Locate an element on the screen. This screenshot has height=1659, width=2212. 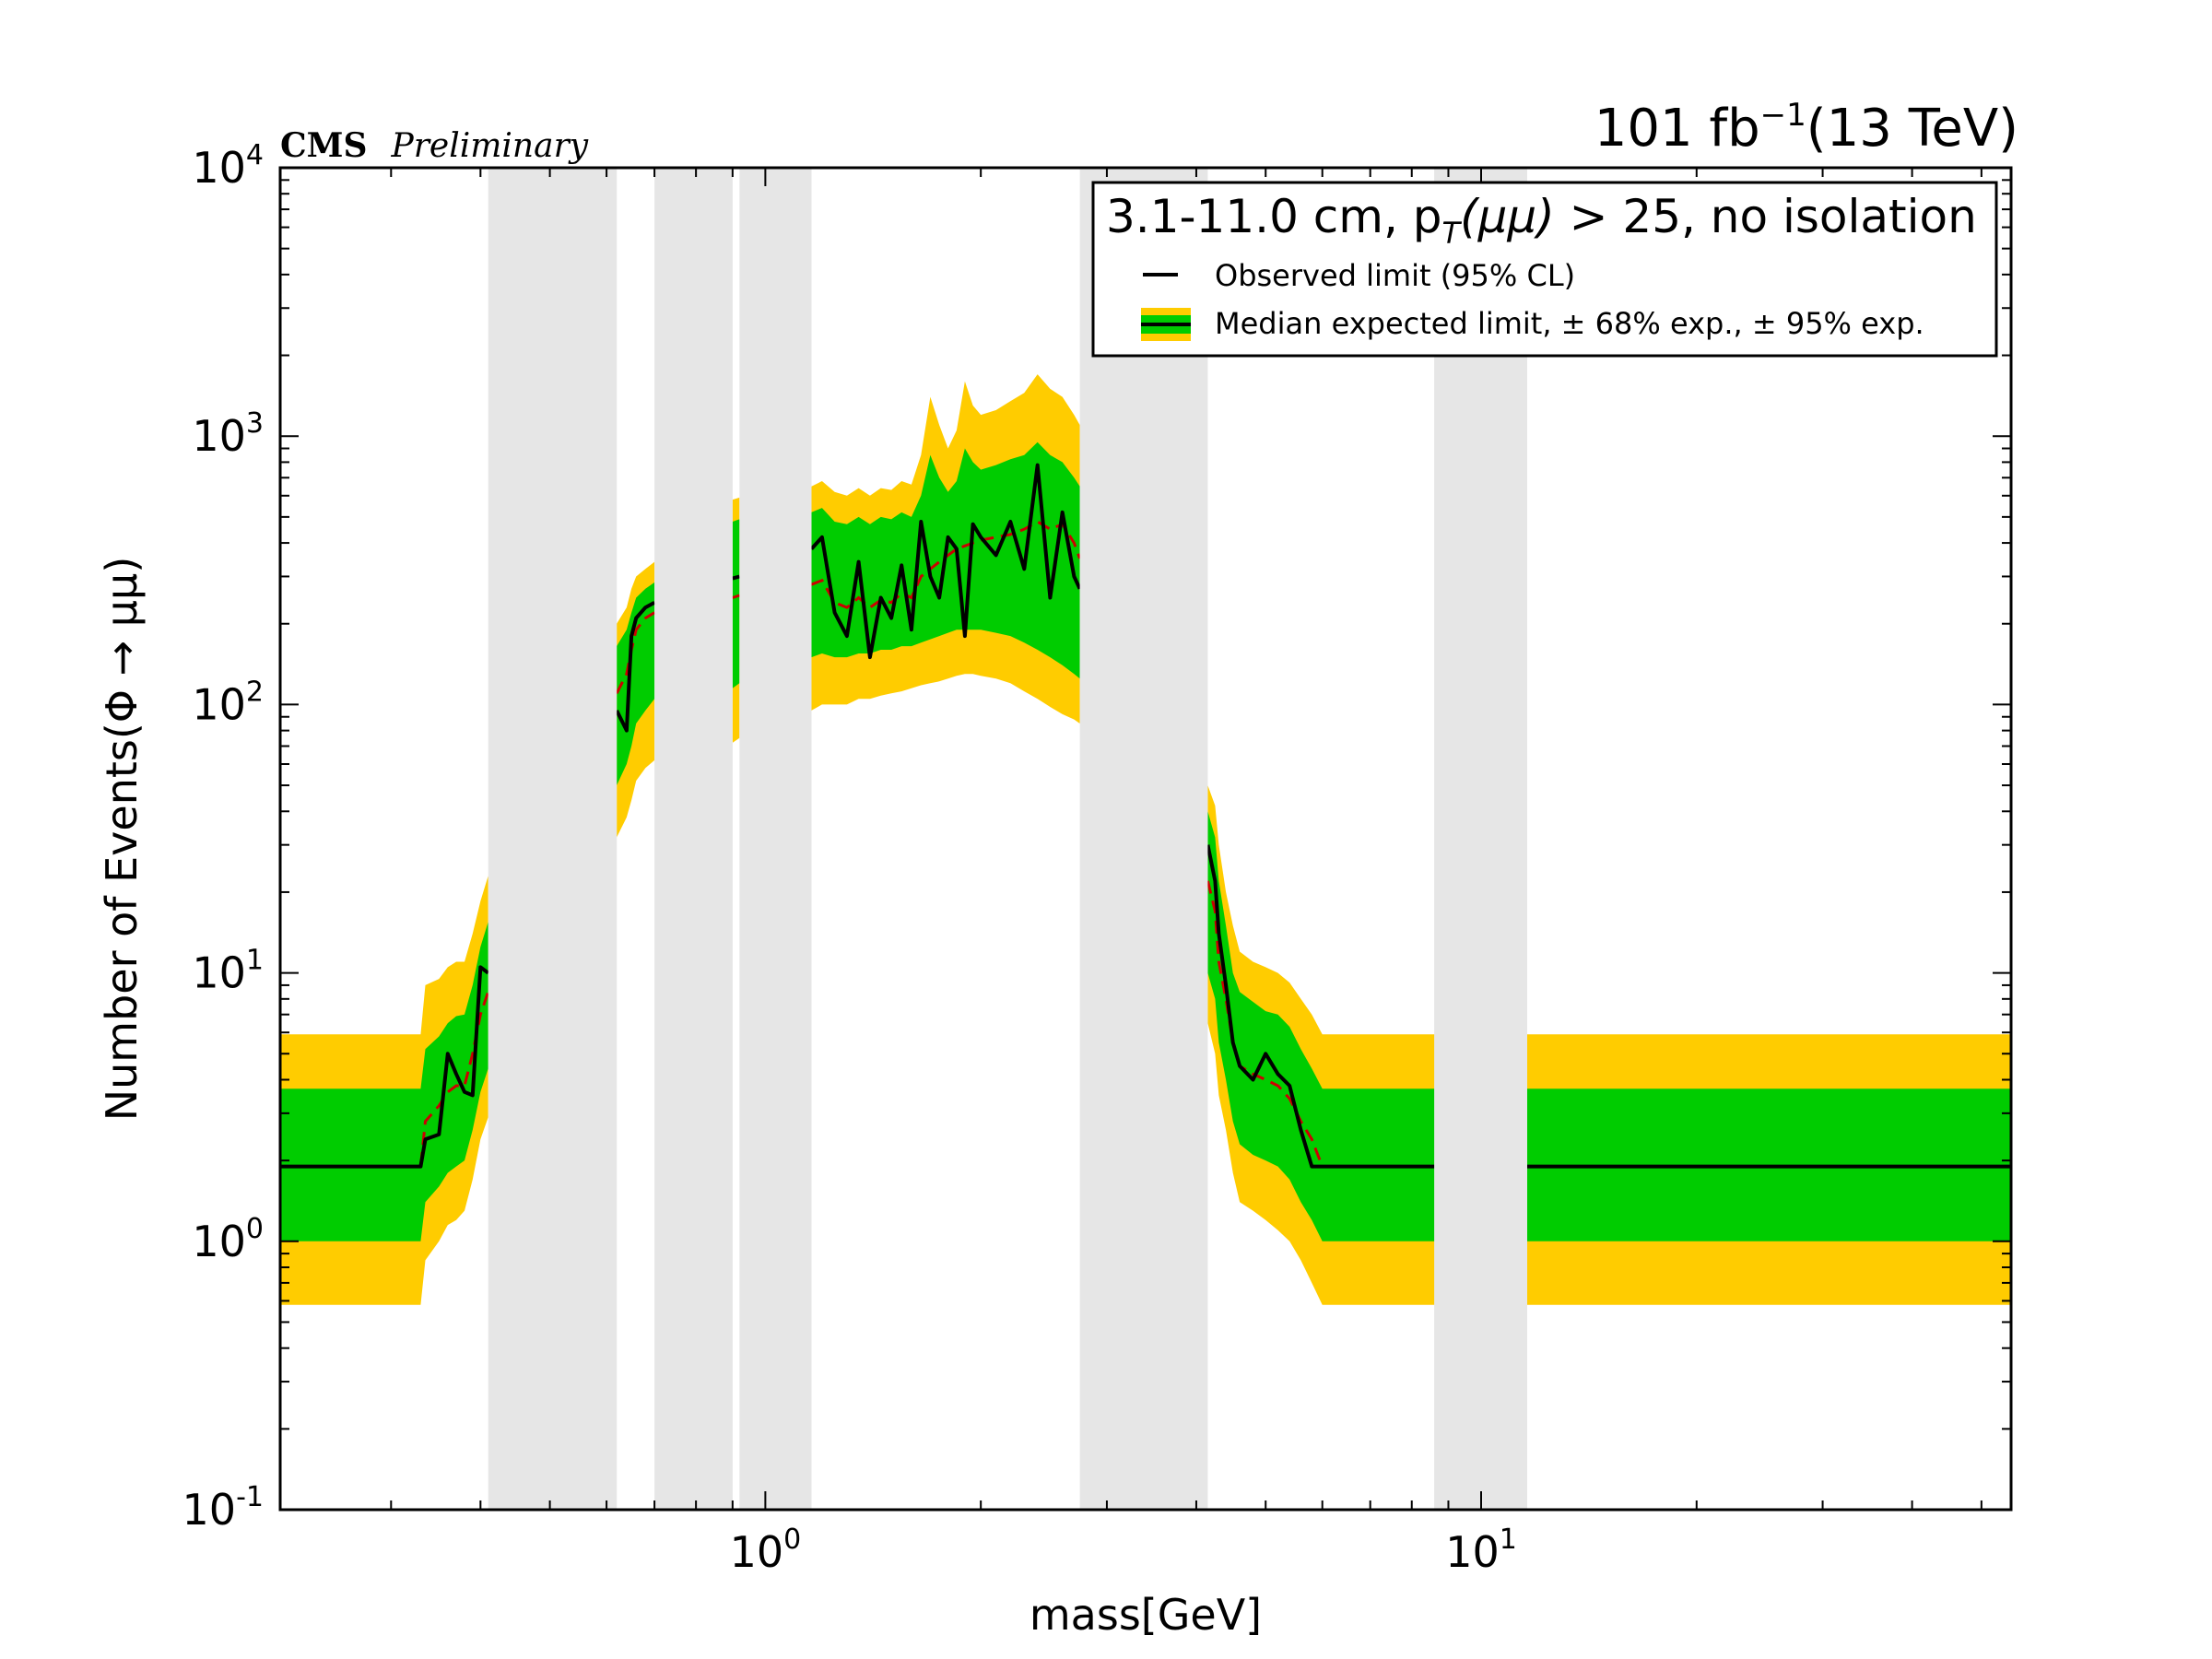
experiment-name: CMS is located at coordinates (324, 145).